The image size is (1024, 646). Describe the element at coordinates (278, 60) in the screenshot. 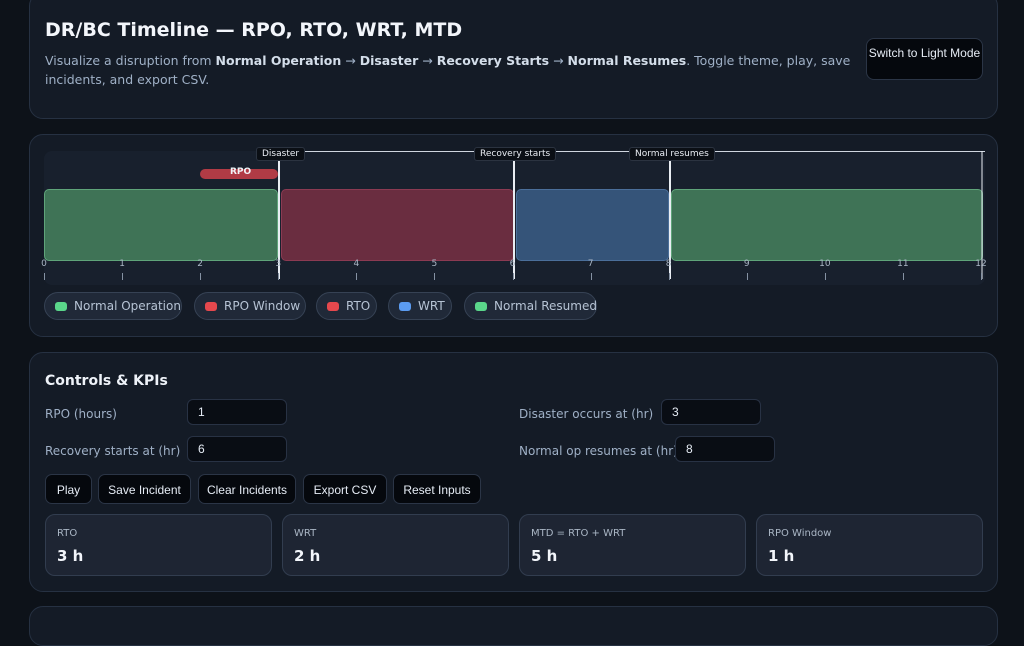

I see `subtitle-phase-normal: Normal Operation` at that location.